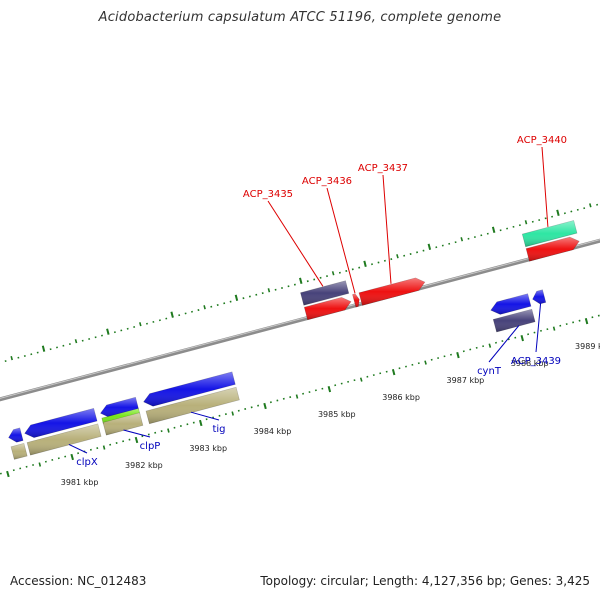 The image size is (600, 600). I want to click on feature-shade-clpx-cds, so click(64, 439).